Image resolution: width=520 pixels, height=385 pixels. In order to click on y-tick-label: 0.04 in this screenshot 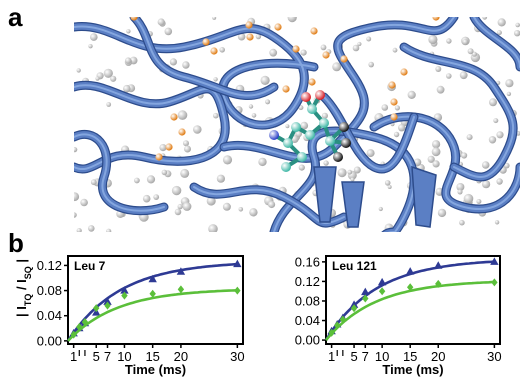, I will do `click(307, 320)`.